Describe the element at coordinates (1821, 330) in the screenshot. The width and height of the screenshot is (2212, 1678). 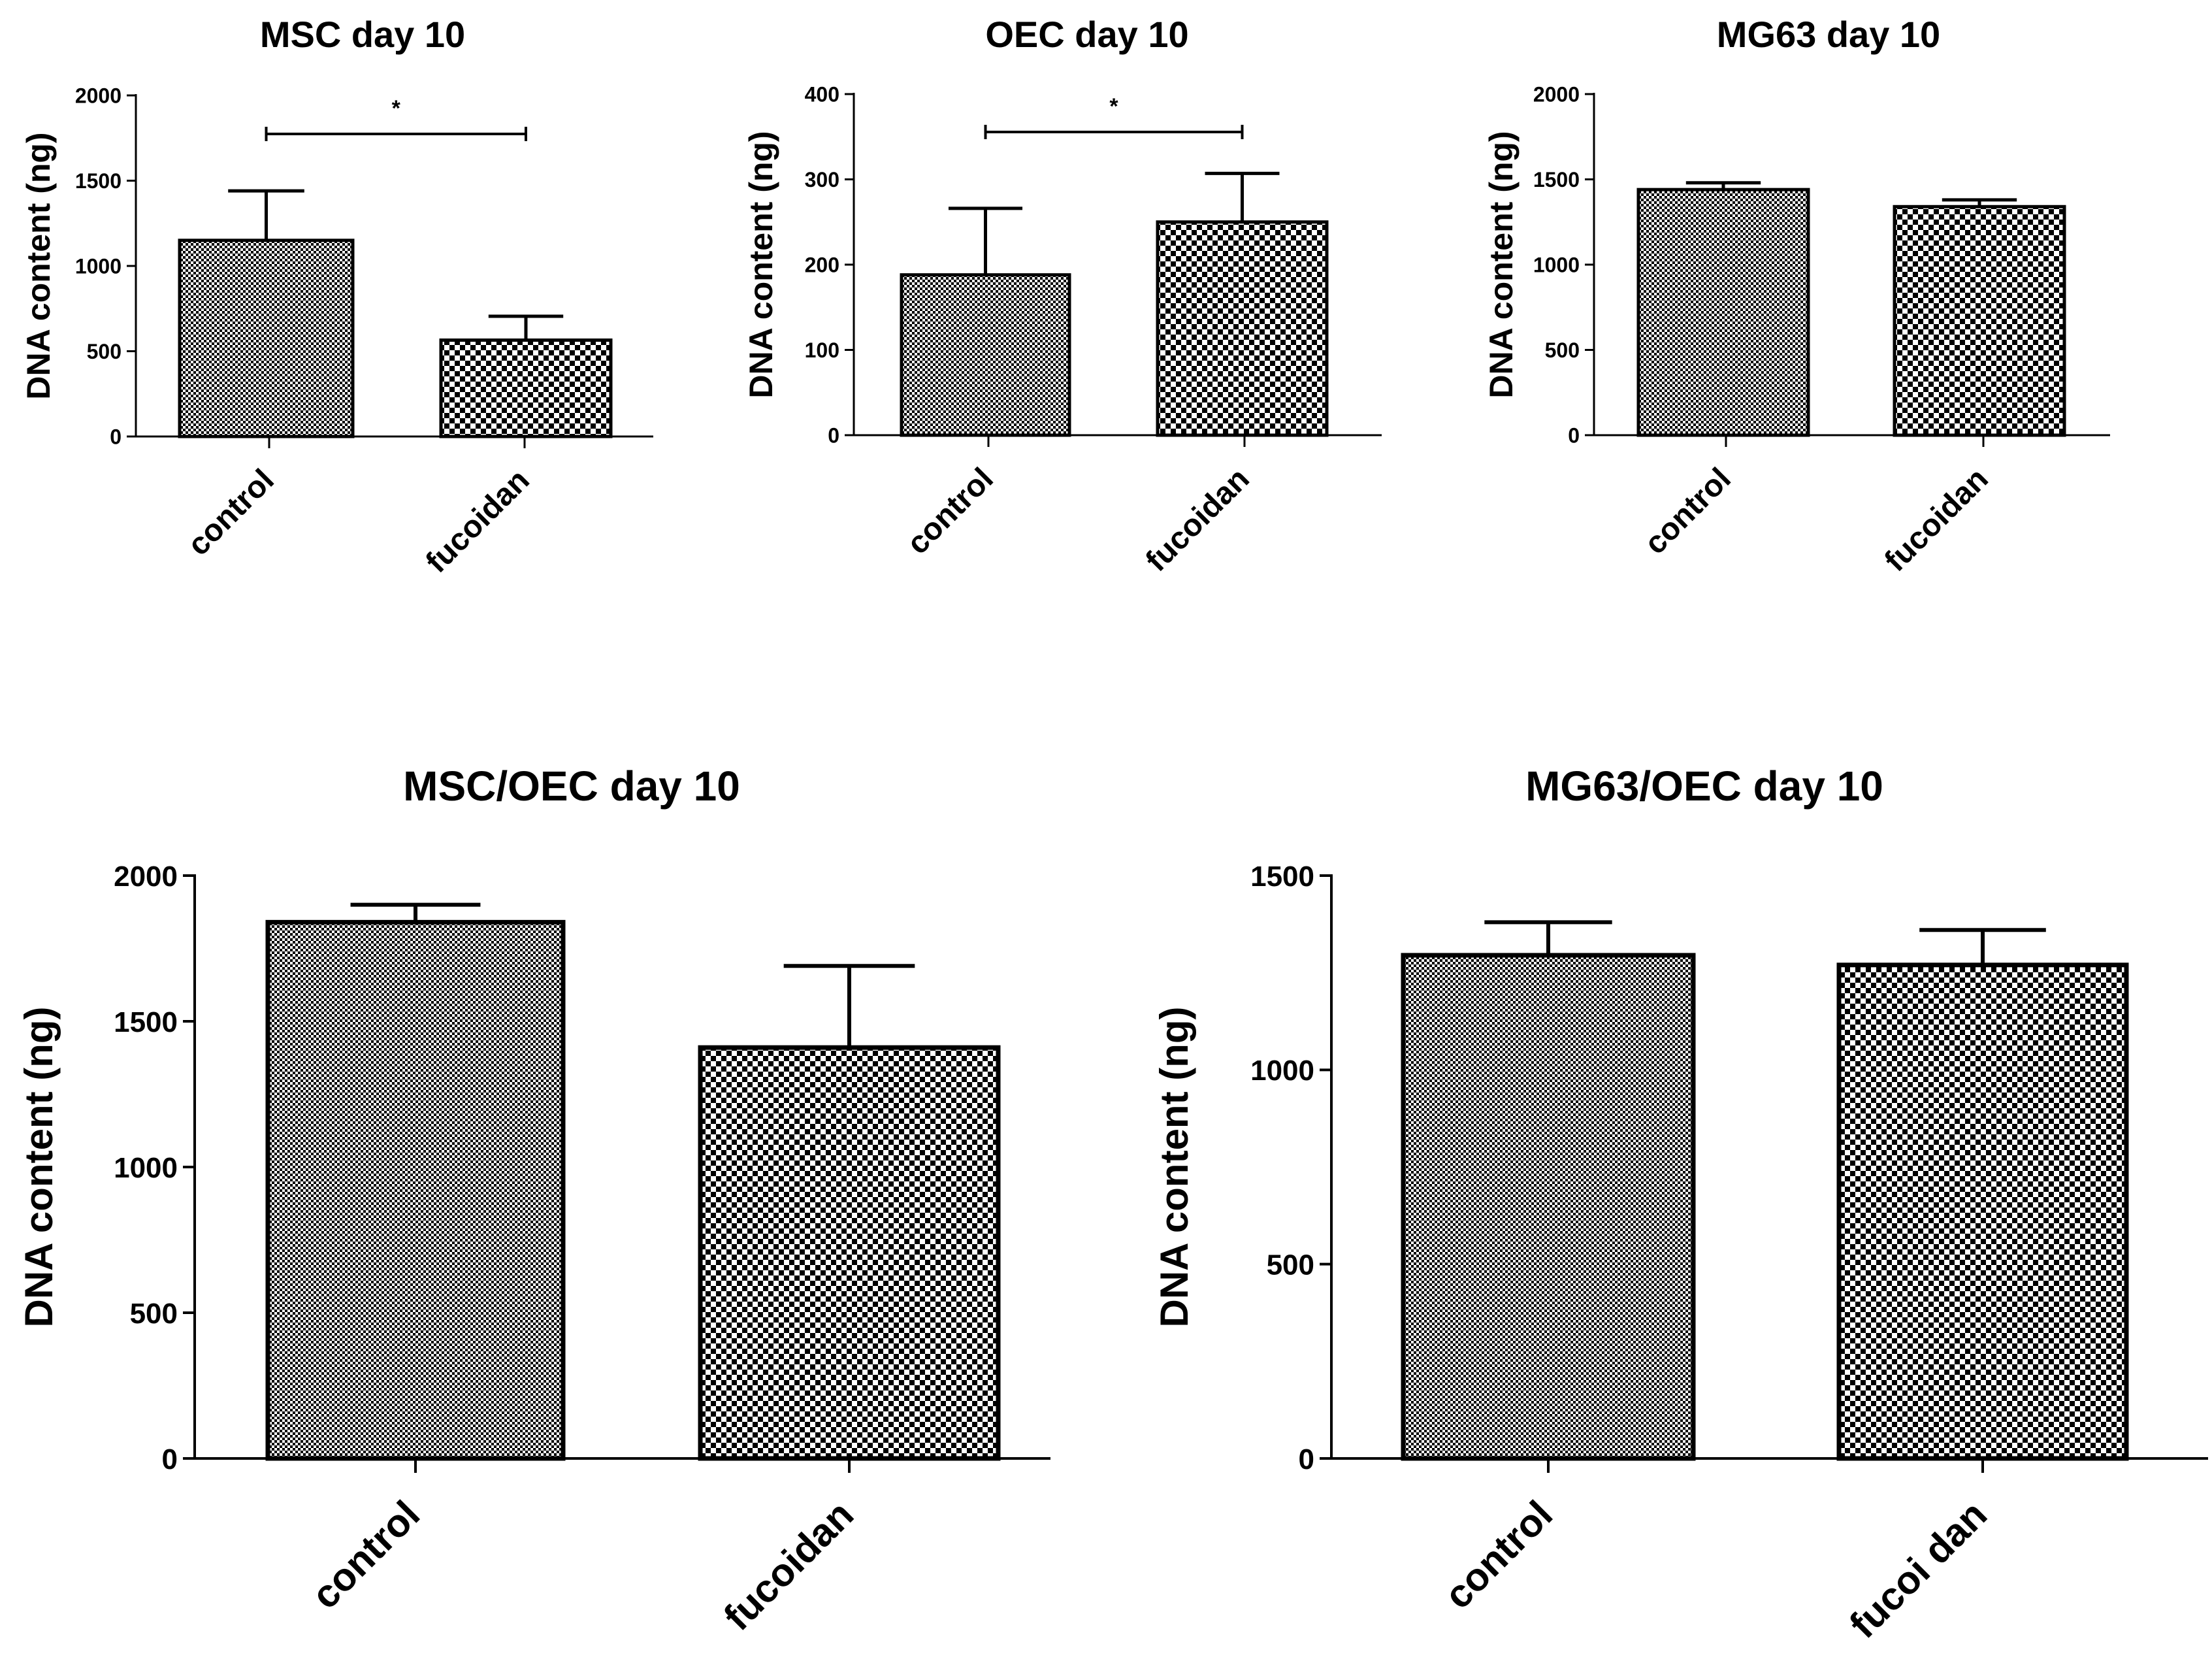
I see `plot-area: 0 500 1000 1500 2000 control fucoidan` at that location.